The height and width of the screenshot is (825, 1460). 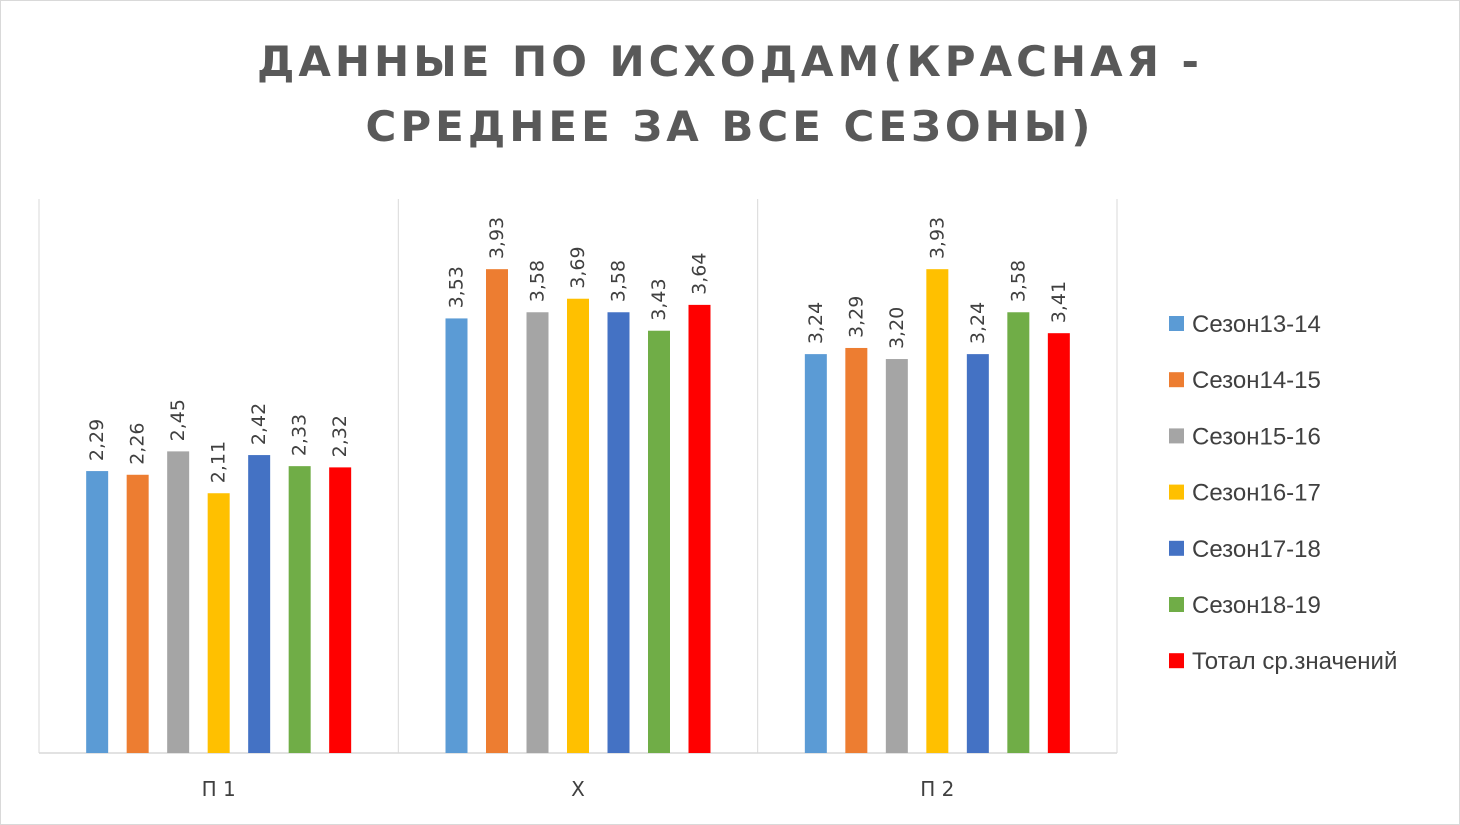 I want to click on legend-item: Сезон15-16, so click(x=1245, y=436).